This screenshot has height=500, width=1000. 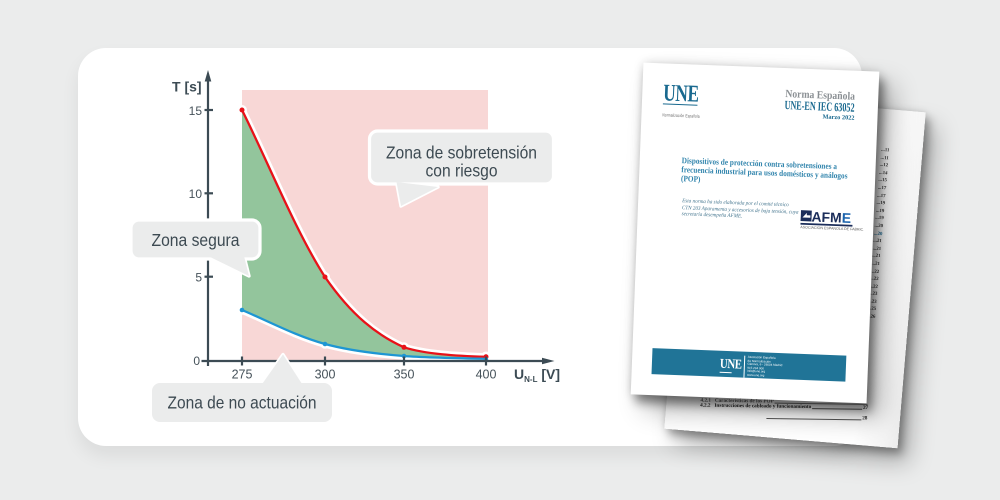 What do you see at coordinates (187, 87) in the screenshot?
I see `svg-text: T [s]` at bounding box center [187, 87].